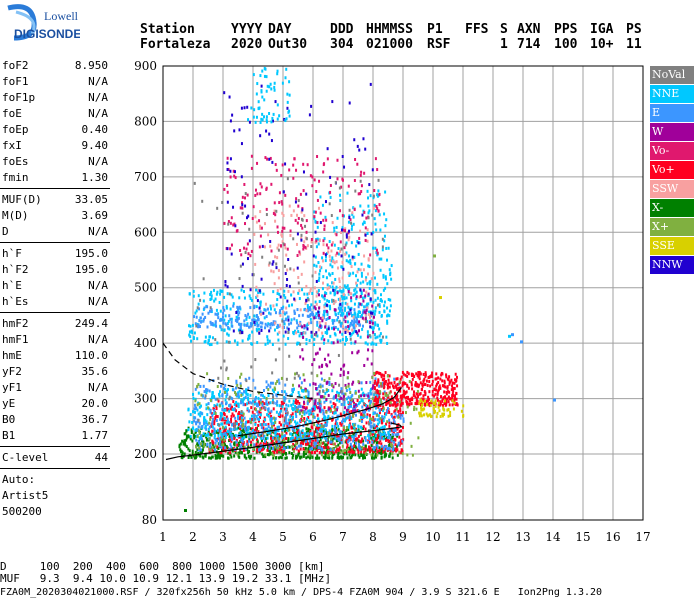  I want to click on parameter-name: C-level, so click(25, 457).